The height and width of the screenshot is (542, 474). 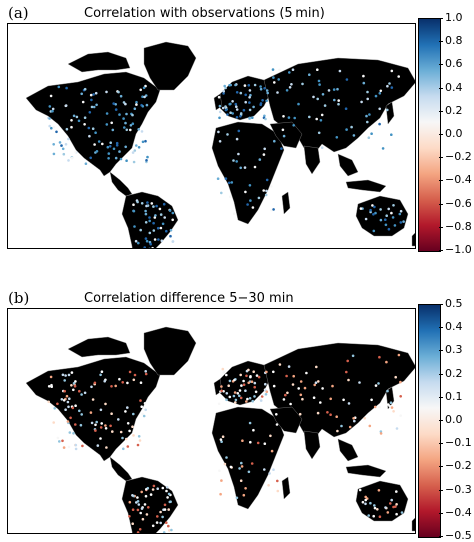 I want to click on landmass-japan, so click(x=390, y=113).